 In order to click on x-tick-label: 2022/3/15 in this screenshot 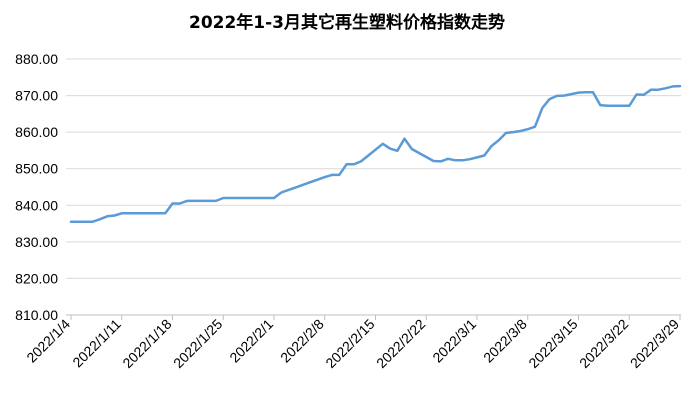, I will do `click(553, 344)`.